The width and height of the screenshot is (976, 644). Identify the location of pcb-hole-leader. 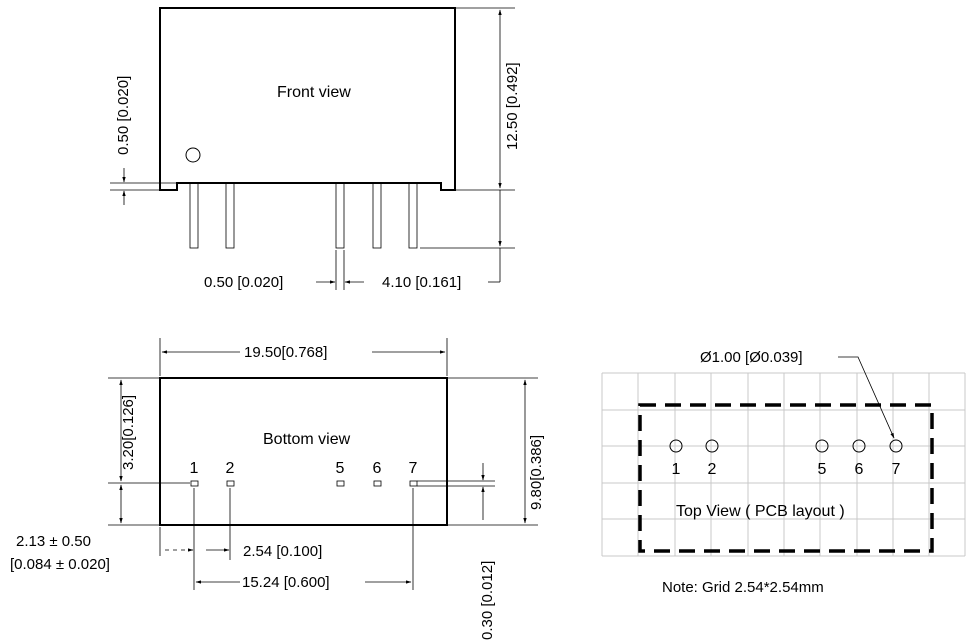
(866, 397).